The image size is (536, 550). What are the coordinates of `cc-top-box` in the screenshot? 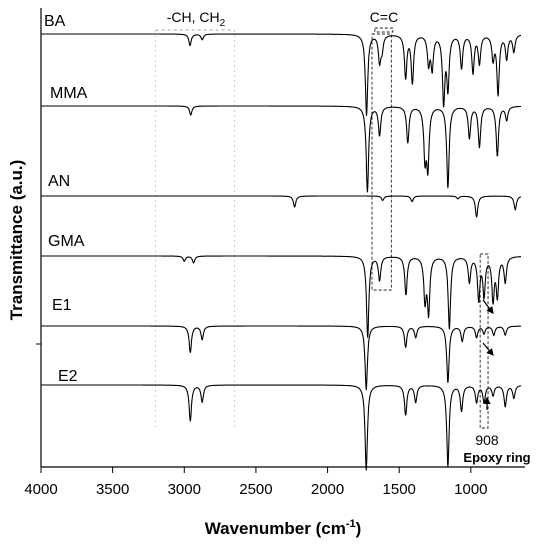 It's located at (384, 30).